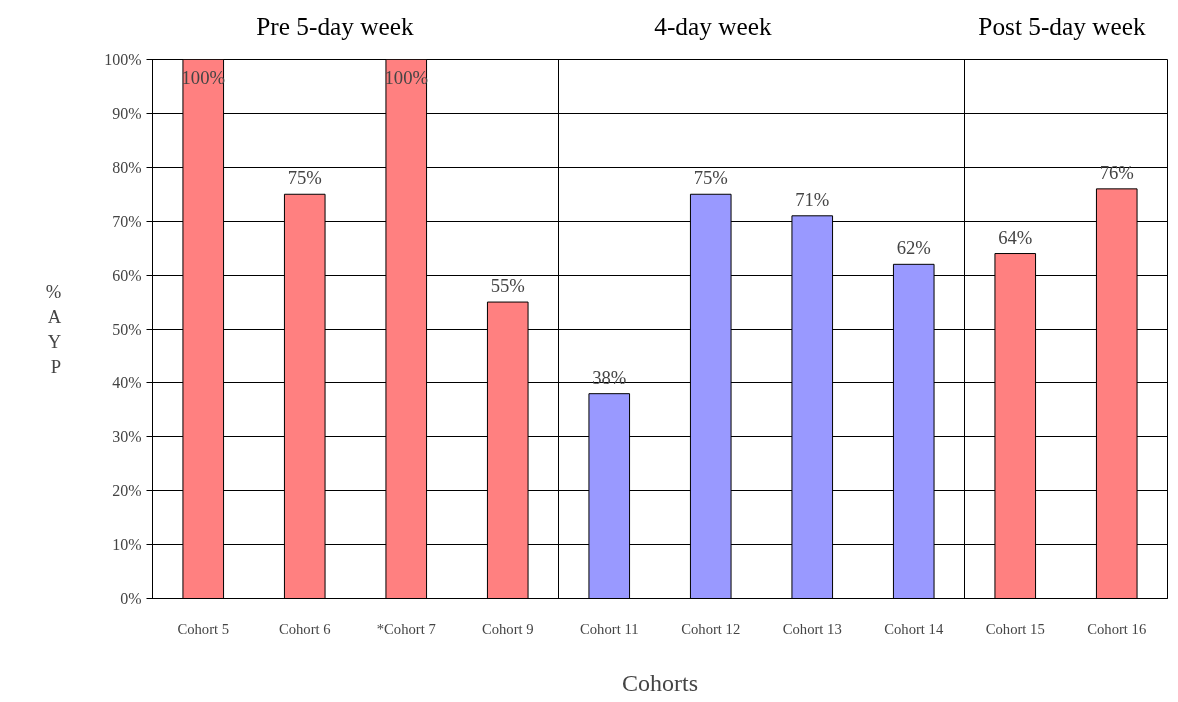 The height and width of the screenshot is (702, 1178). Describe the element at coordinates (1116, 172) in the screenshot. I see `data-label: 76%` at that location.